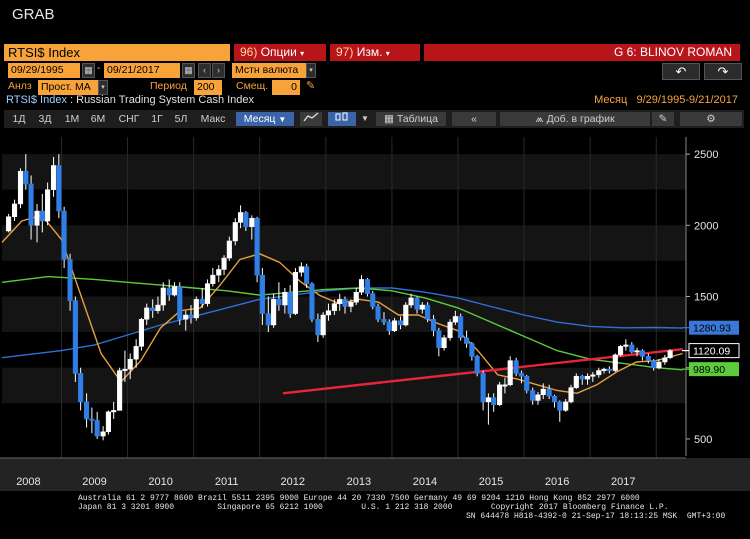 Image resolution: width=750 pixels, height=539 pixels. I want to click on range-button-3d: 3Д, so click(45, 119).